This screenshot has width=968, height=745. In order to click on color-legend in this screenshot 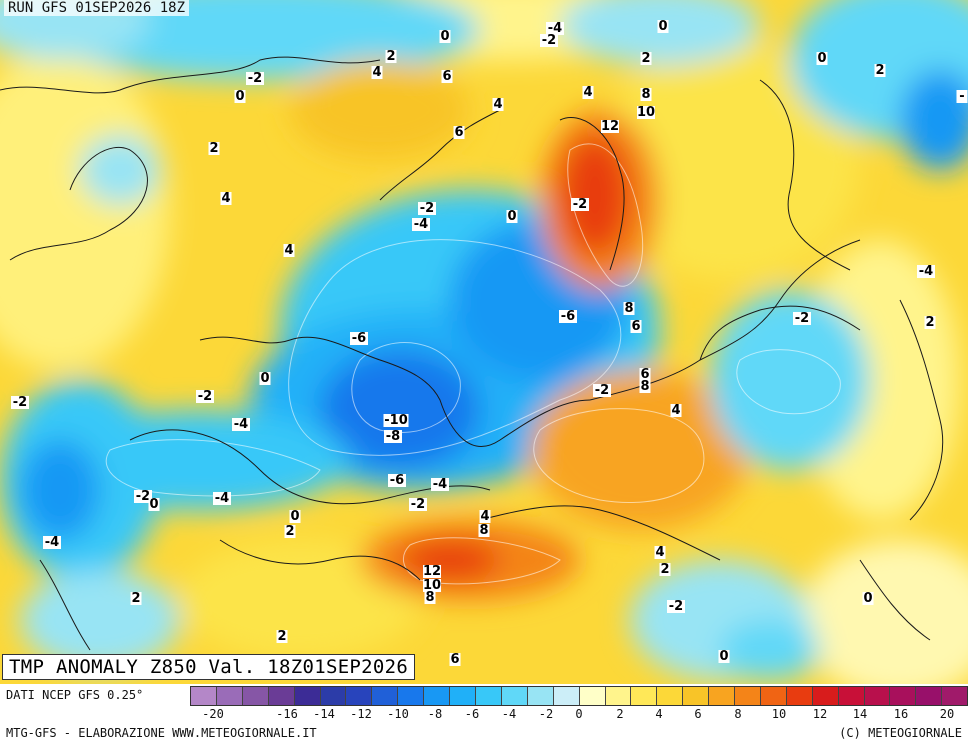, I will do `click(579, 696)`.